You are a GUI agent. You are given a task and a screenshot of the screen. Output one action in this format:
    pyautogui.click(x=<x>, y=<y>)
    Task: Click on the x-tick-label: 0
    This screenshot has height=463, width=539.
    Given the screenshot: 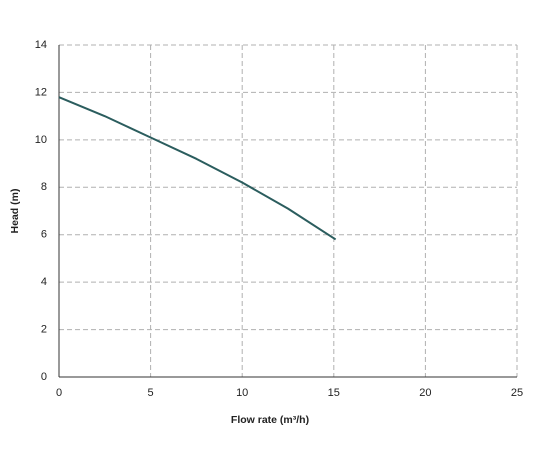 What is the action you would take?
    pyautogui.click(x=59, y=393)
    